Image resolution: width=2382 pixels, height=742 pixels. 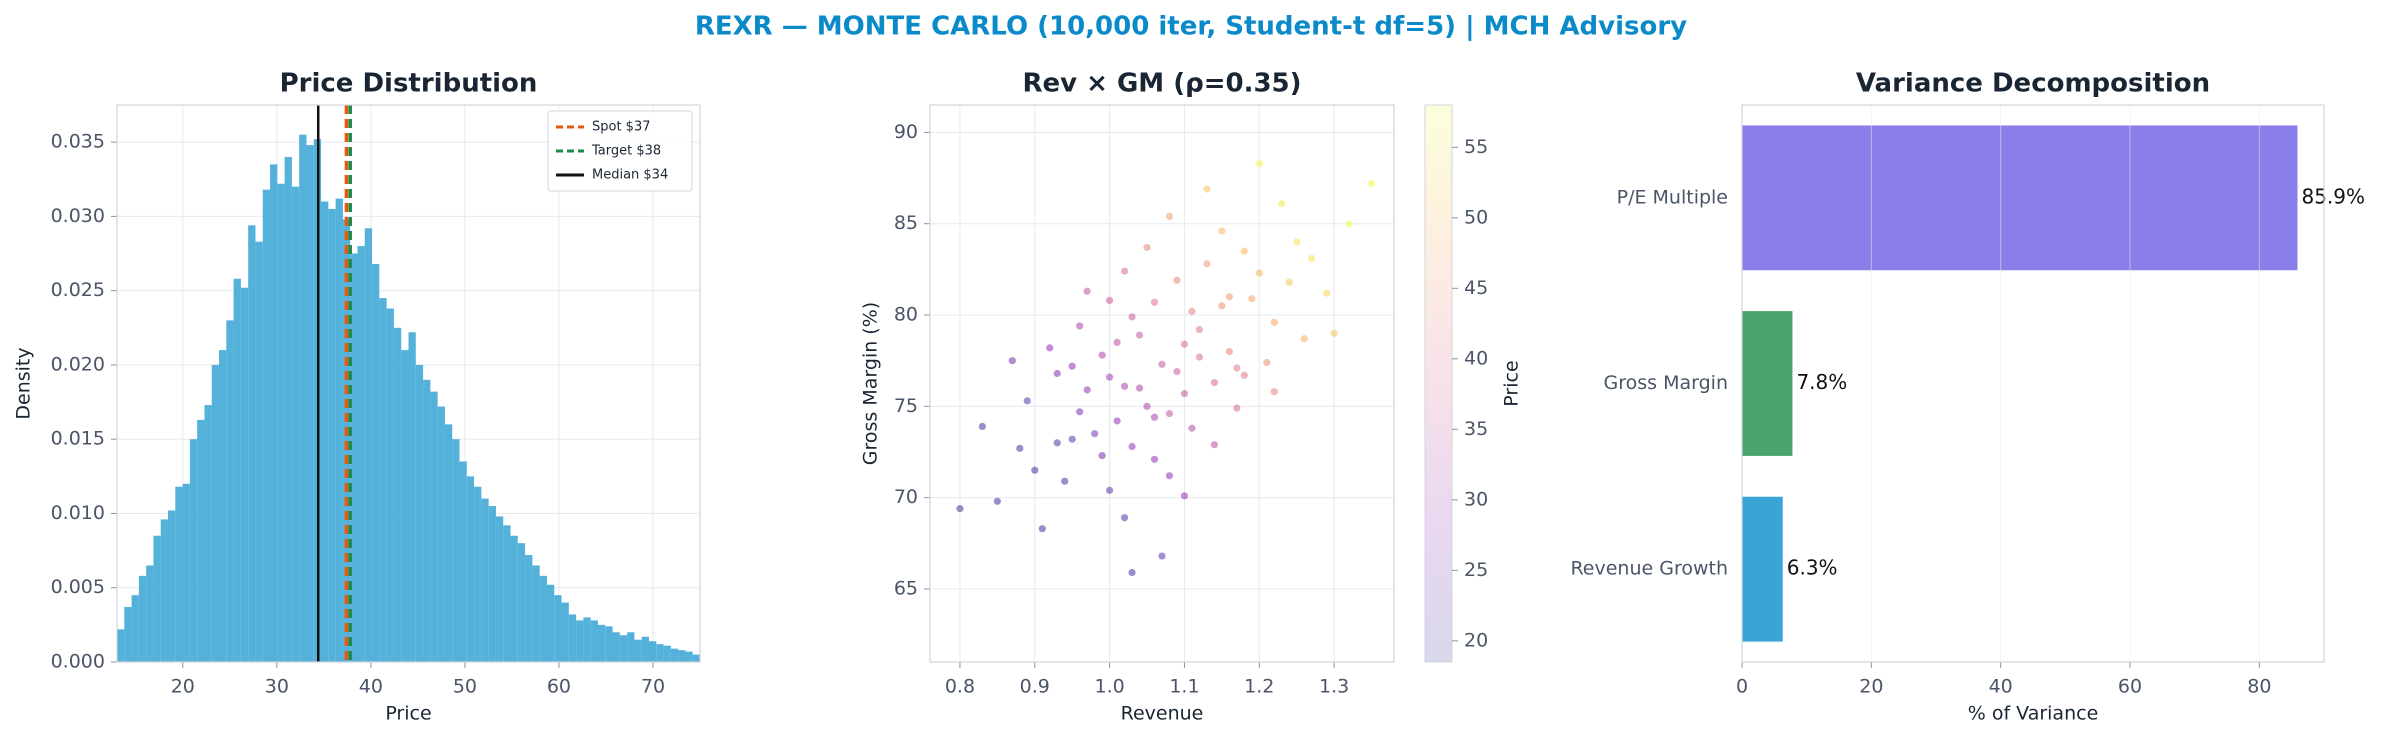 What do you see at coordinates (1672, 197) in the screenshot?
I see `category-label: P/E Multiple` at bounding box center [1672, 197].